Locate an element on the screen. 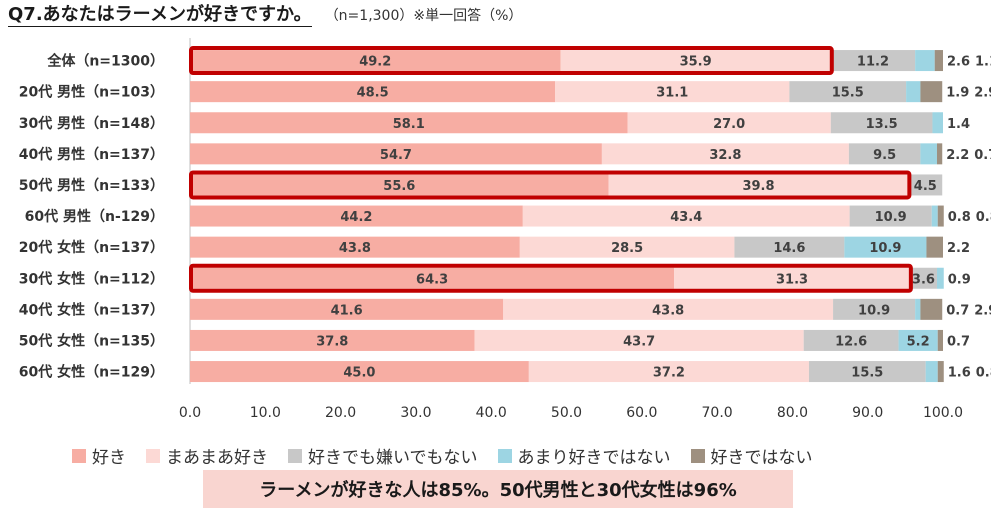 The image size is (991, 516). legend-item: 好きでも嫌いでもない is located at coordinates (383, 455).